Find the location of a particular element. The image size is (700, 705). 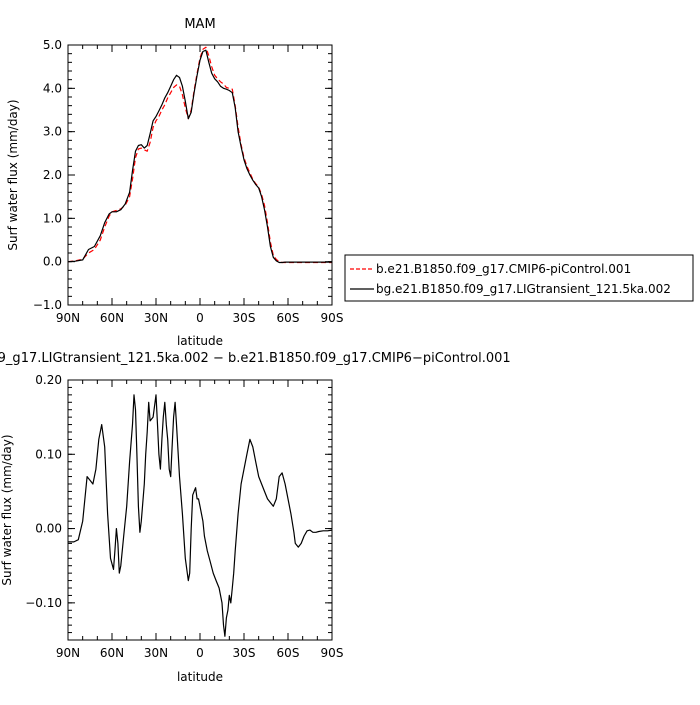

panel-1-x-axis-label: latitude is located at coordinates (200, 341).